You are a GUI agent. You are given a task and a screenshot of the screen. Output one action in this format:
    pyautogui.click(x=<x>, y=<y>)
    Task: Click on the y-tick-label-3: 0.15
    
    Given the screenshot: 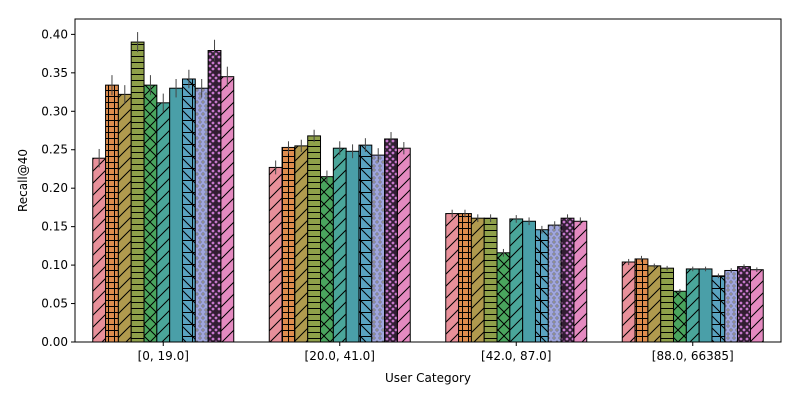 What is the action you would take?
    pyautogui.click(x=54, y=227)
    